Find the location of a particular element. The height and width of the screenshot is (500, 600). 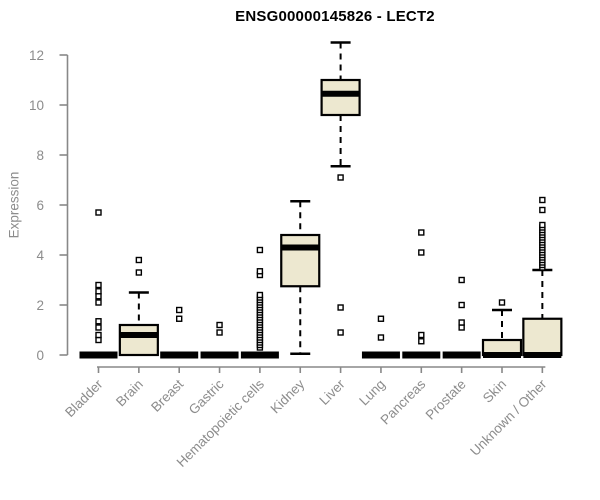

box-kidney is located at coordinates (300, 277).